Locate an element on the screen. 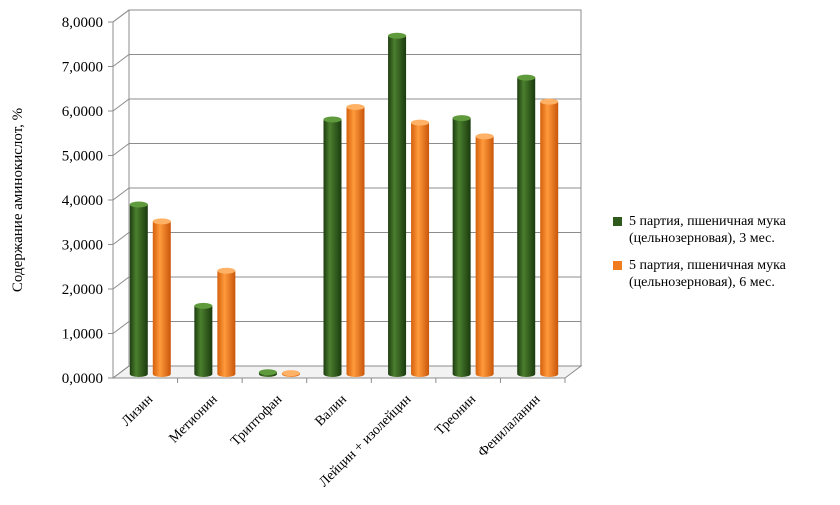  bar-series-1-7-body is located at coordinates (526, 227).